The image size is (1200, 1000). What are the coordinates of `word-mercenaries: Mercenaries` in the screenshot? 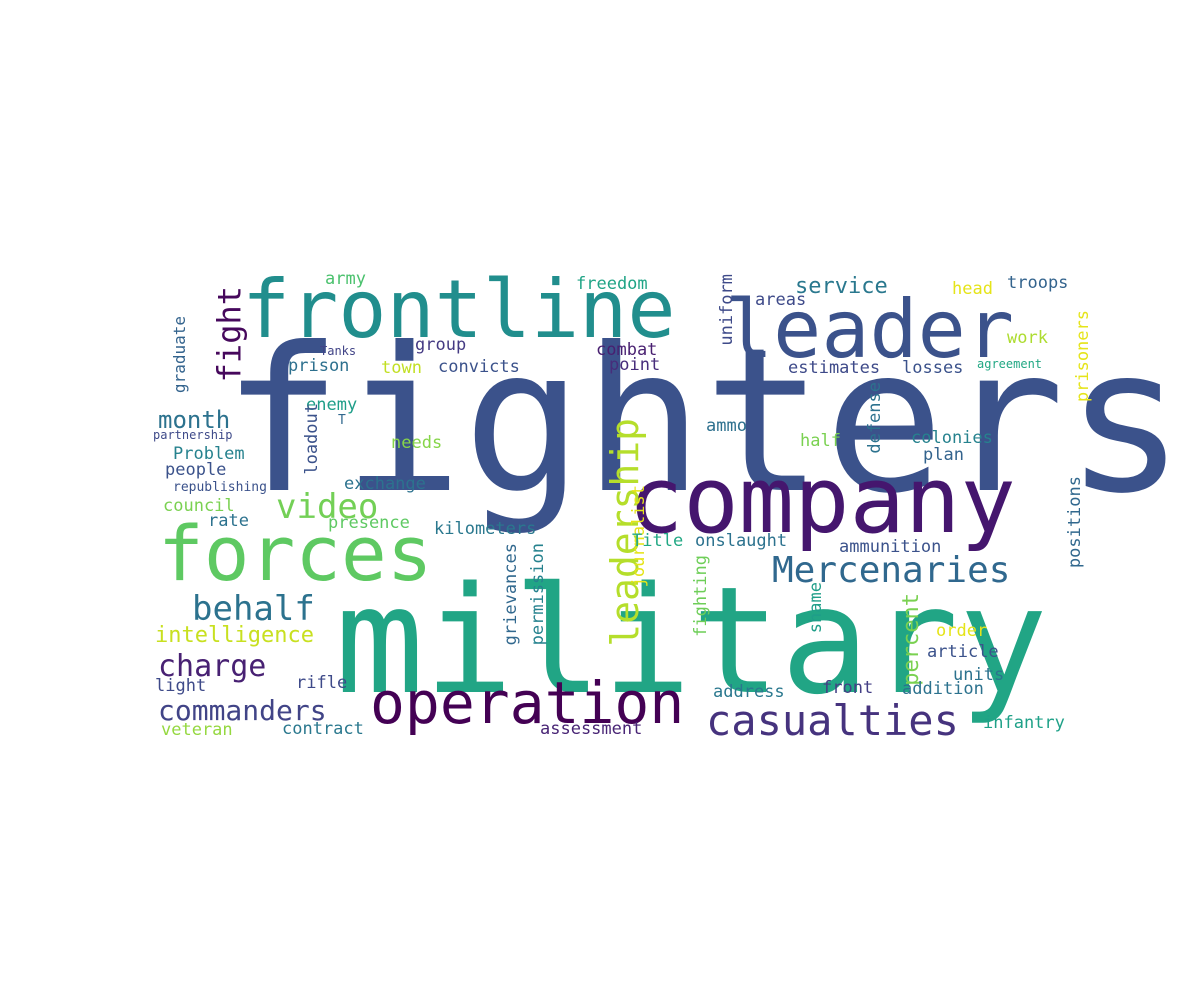 It's located at (891, 570).